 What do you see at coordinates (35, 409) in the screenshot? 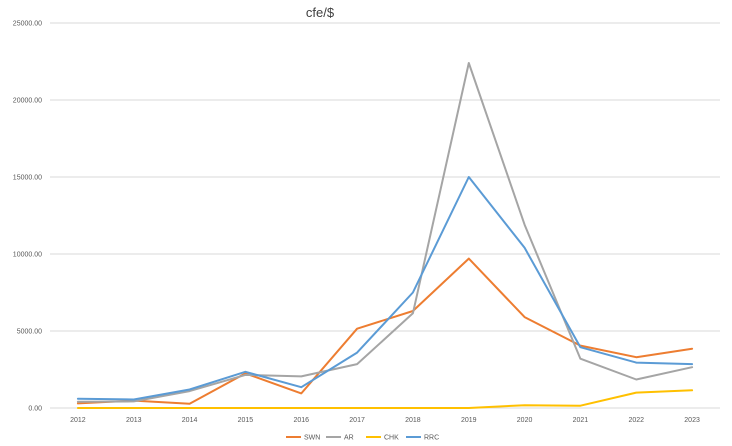
I see `y-tick-label: 0.00` at bounding box center [35, 409].